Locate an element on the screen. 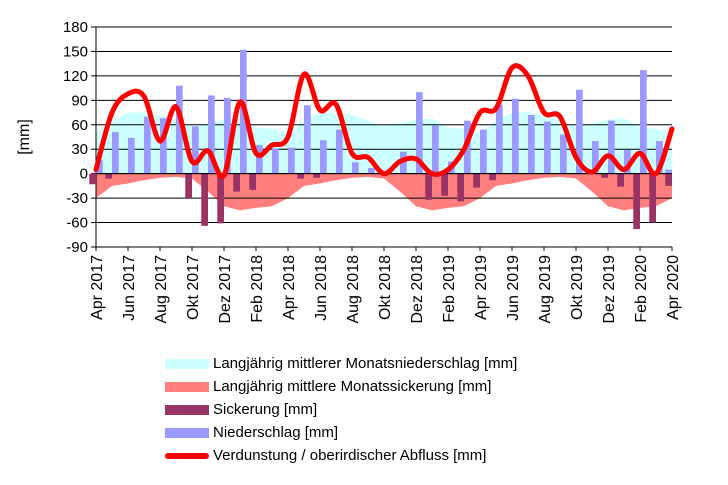 This screenshot has width=728, height=485. legend-item-line-evap: Verdunstung / oberirdischer Abfluss [mm] is located at coordinates (341, 455).